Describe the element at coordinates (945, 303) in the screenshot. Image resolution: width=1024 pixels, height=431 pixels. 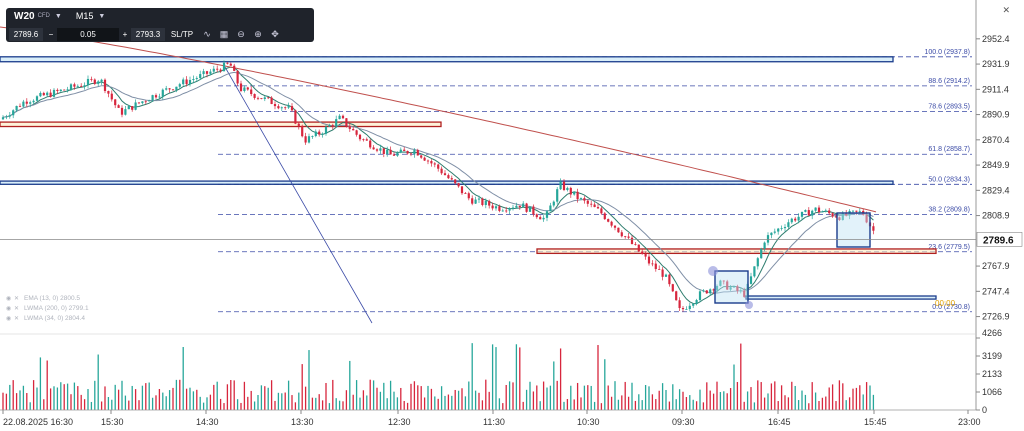
I see `fib-time-marker: 00:00` at that location.